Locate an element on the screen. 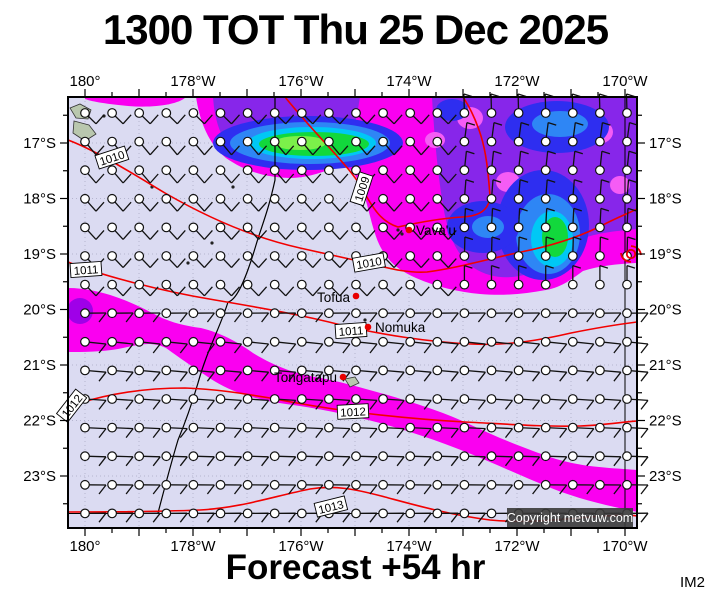 Image resolution: width=711 pixels, height=600 pixels. rain-cell-rain_blue is located at coordinates (452, 110).